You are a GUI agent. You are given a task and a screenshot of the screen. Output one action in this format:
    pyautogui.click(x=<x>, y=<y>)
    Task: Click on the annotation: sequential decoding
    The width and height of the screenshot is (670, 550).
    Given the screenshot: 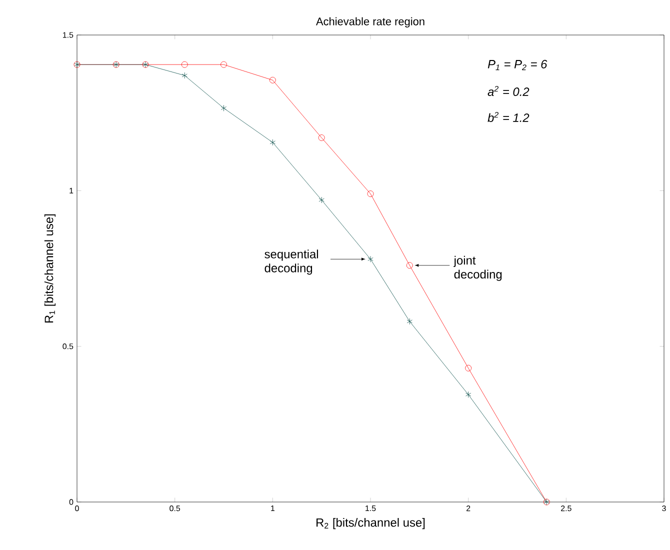 What is the action you would take?
    pyautogui.click(x=291, y=262)
    